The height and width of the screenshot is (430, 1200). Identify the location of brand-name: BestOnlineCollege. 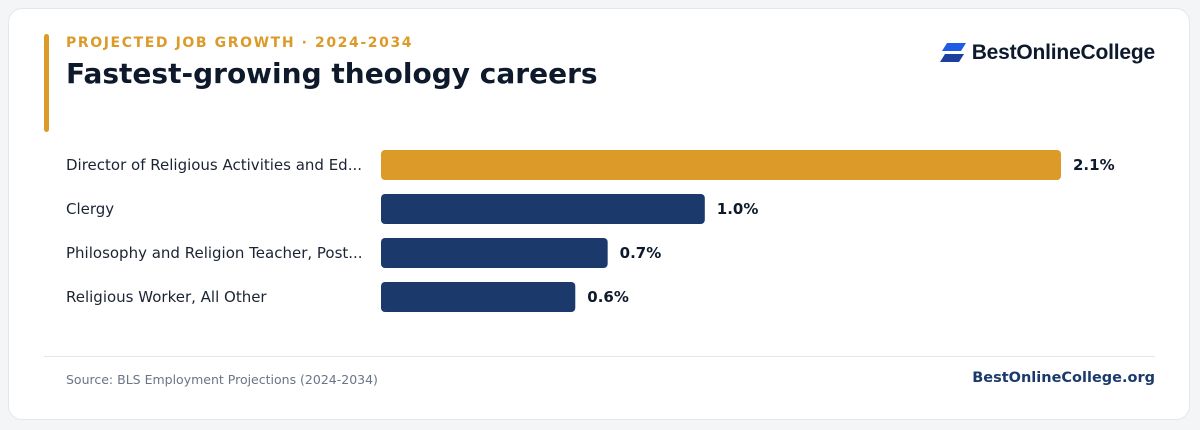
(1063, 52).